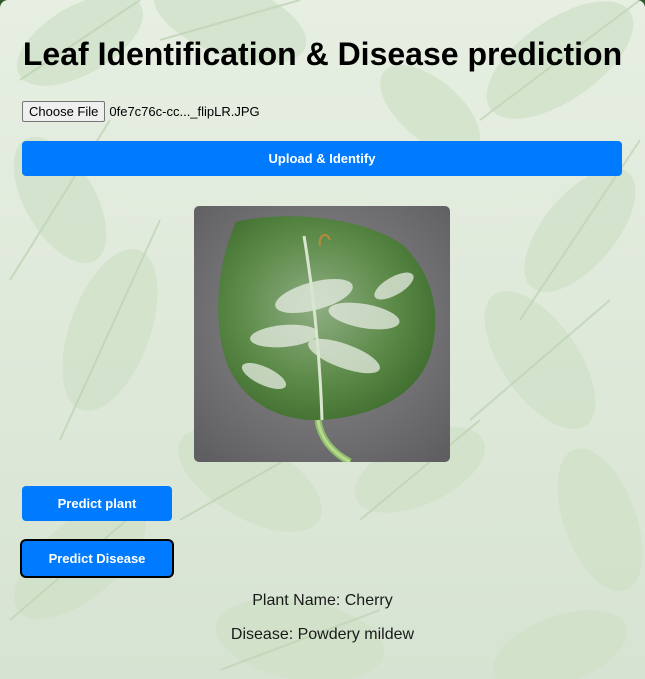 The width and height of the screenshot is (645, 679). Describe the element at coordinates (322, 54) in the screenshot. I see `page-title: Leaf Identification & Disease prediction` at that location.